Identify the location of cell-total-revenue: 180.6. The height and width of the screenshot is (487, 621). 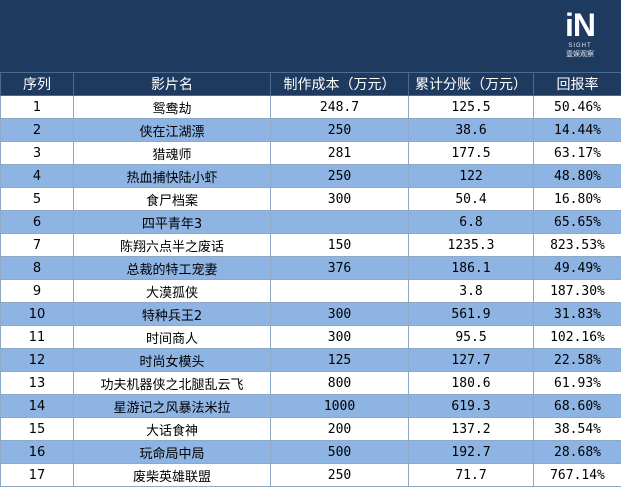
(471, 383).